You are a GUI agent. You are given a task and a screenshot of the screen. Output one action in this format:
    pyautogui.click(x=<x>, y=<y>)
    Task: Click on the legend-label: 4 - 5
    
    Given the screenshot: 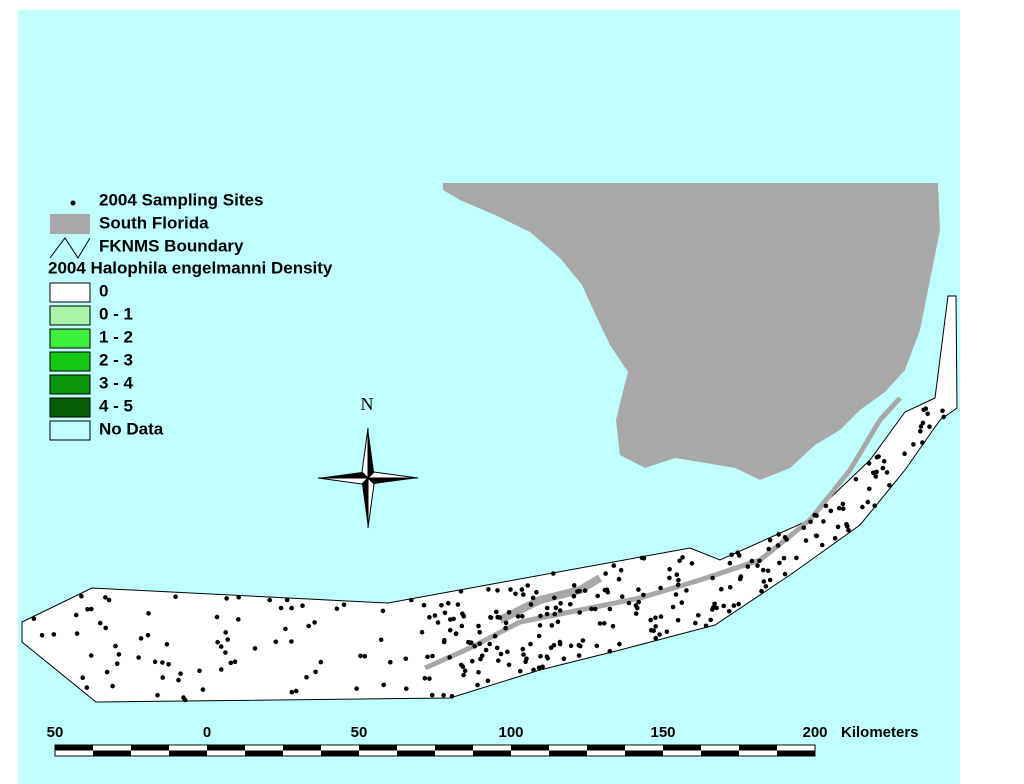 What is the action you would take?
    pyautogui.click(x=116, y=405)
    